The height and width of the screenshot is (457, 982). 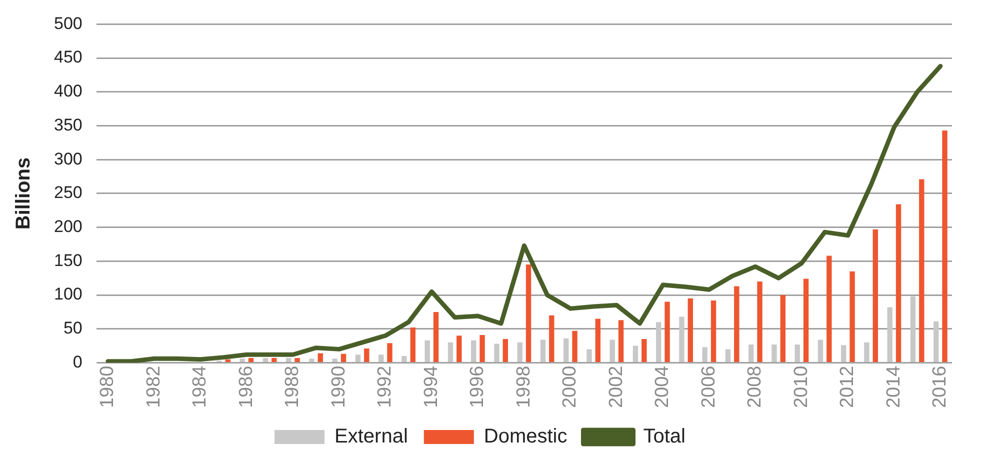 What do you see at coordinates (23, 193) in the screenshot?
I see `y-axis-title: Billions` at bounding box center [23, 193].